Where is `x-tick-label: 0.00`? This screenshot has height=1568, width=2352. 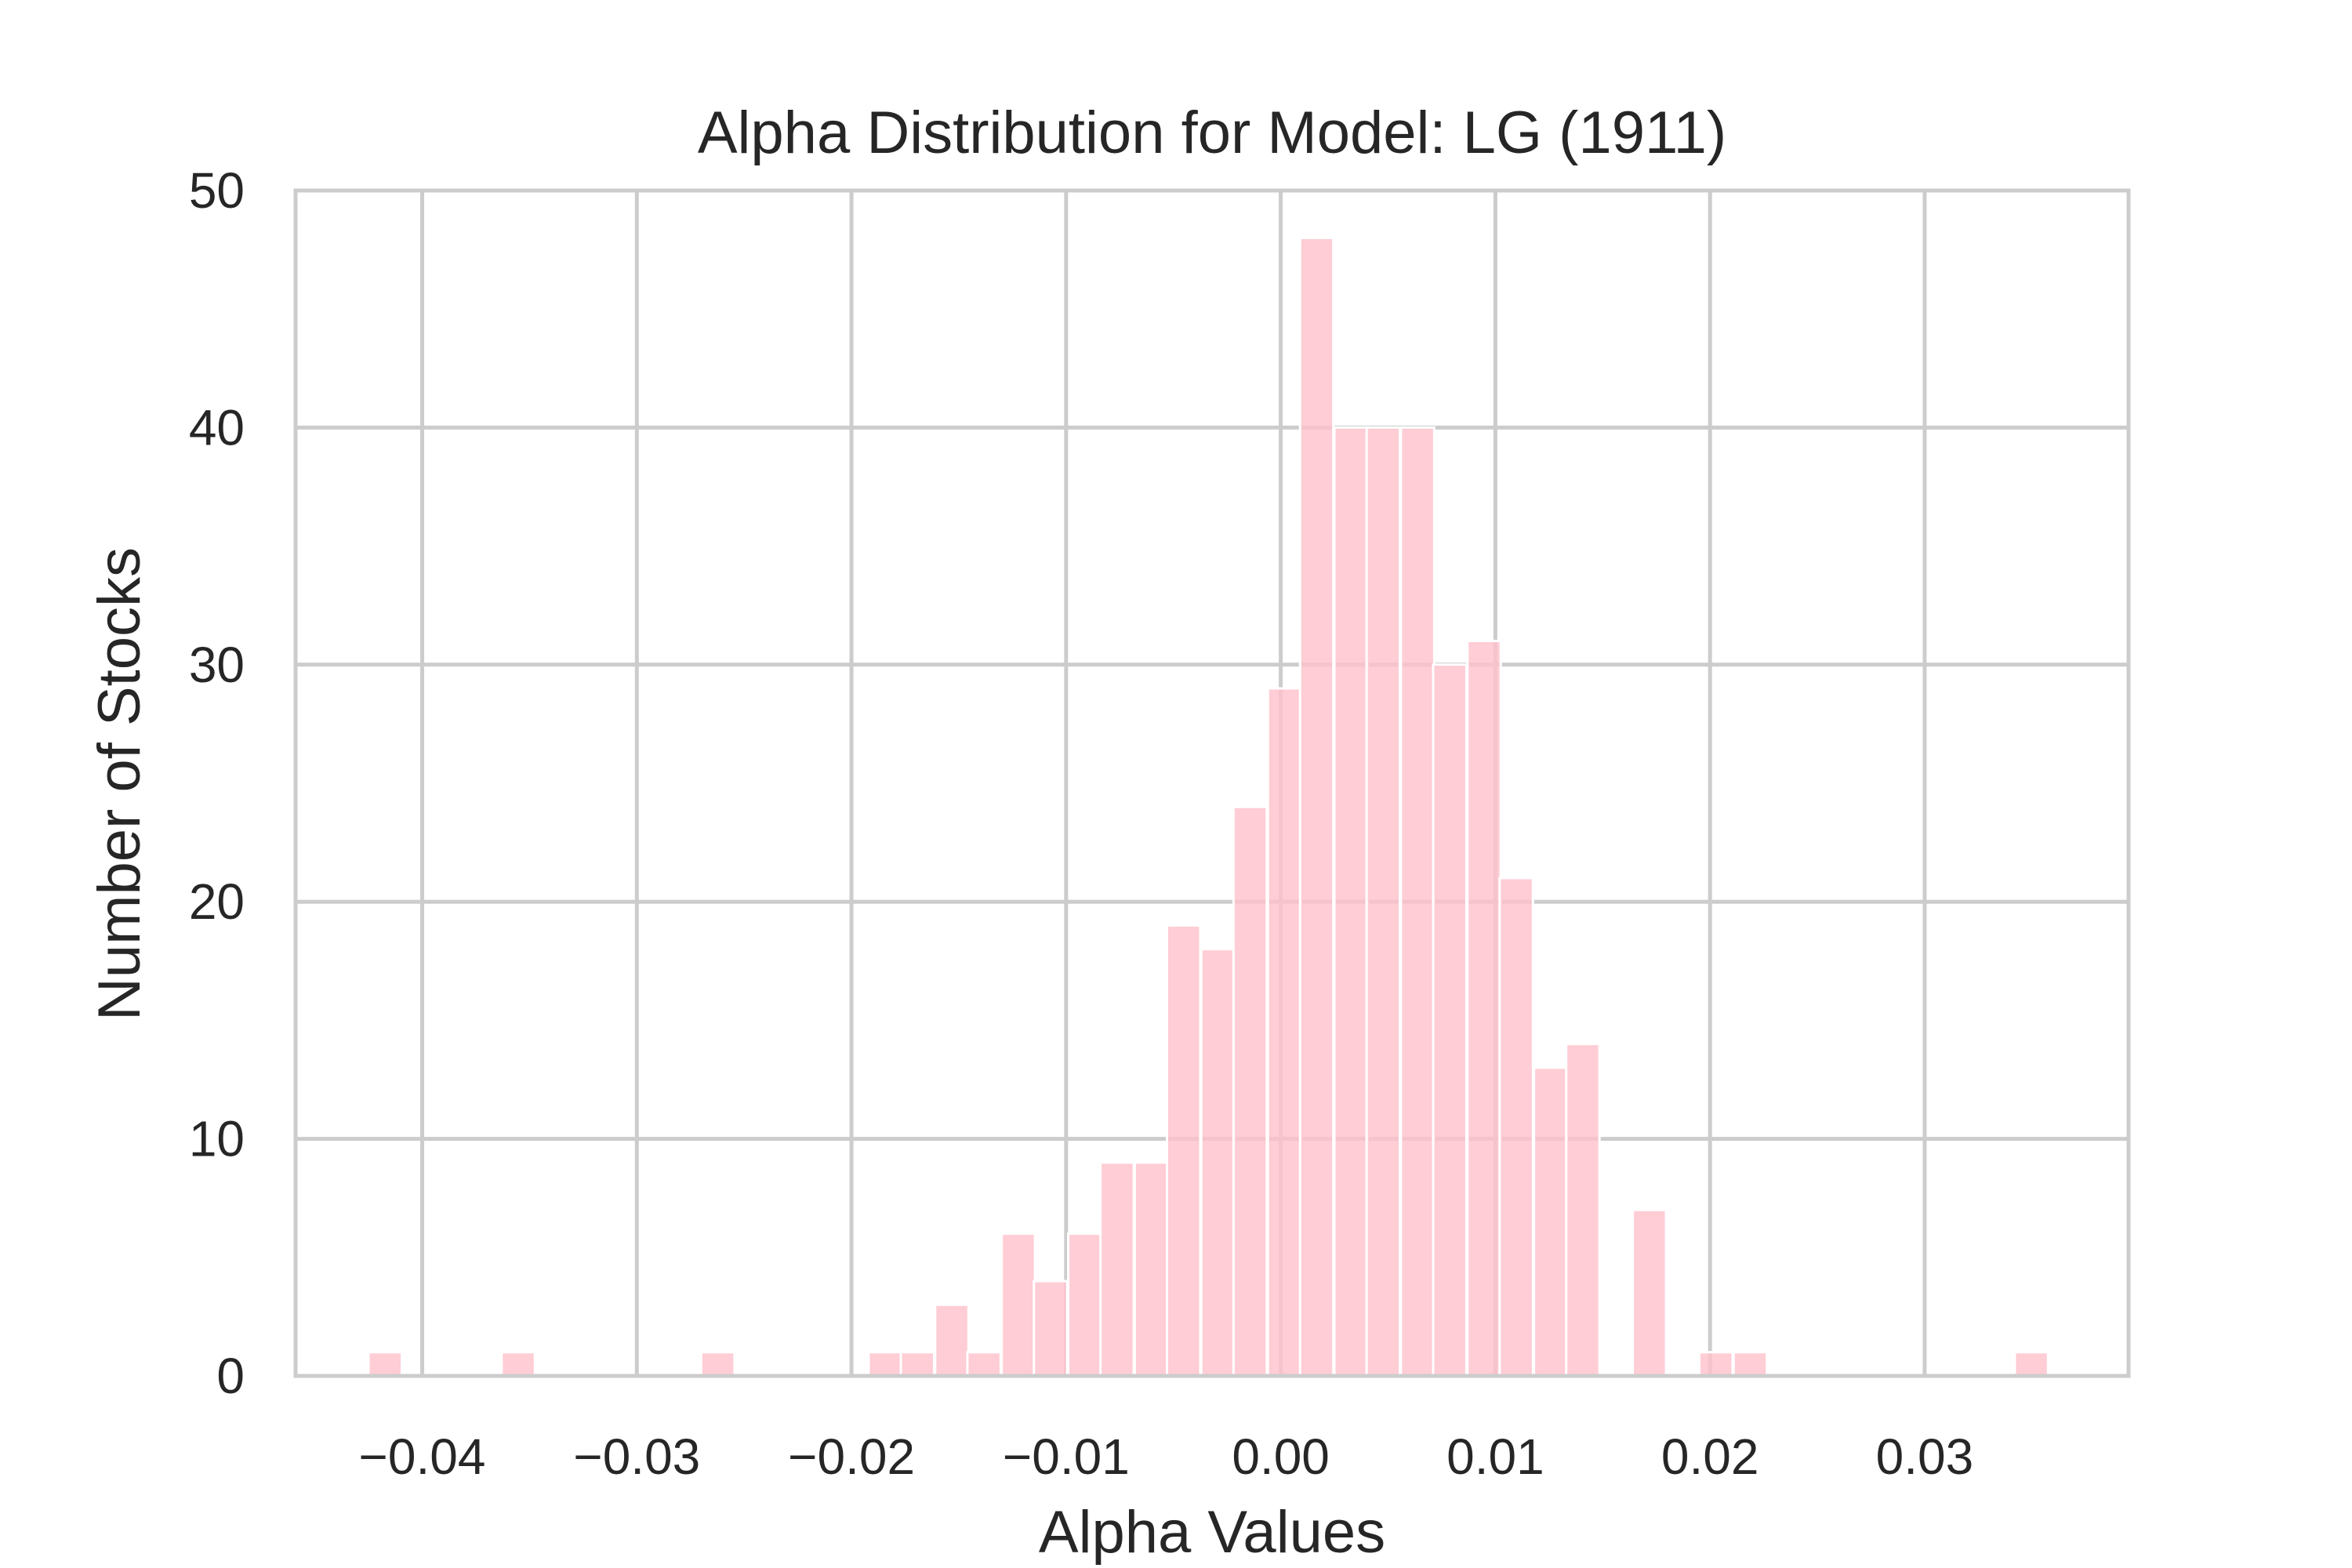
x-tick-label: 0.00 is located at coordinates (1281, 1456).